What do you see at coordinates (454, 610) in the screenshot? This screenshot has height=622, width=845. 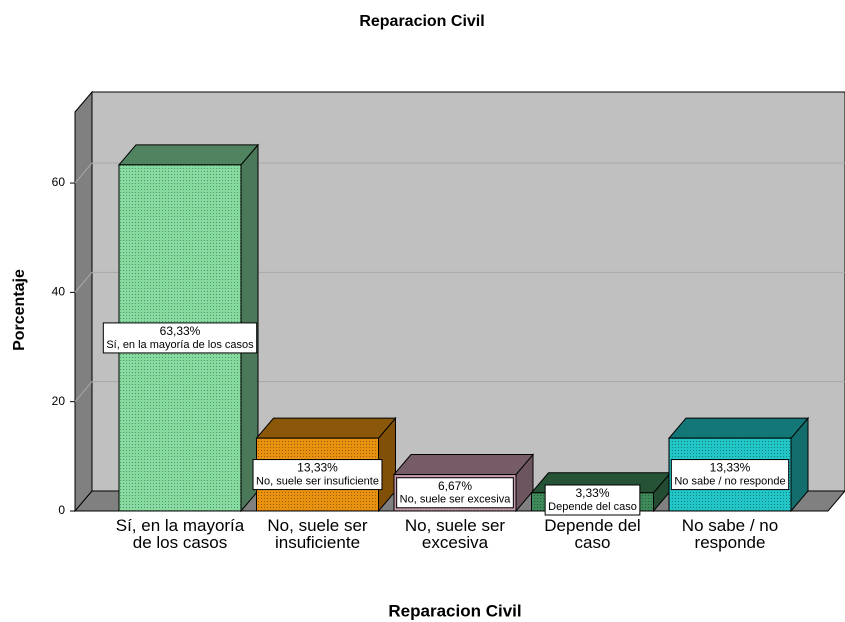 I see `x-axis-title: Reparacion Civil` at bounding box center [454, 610].